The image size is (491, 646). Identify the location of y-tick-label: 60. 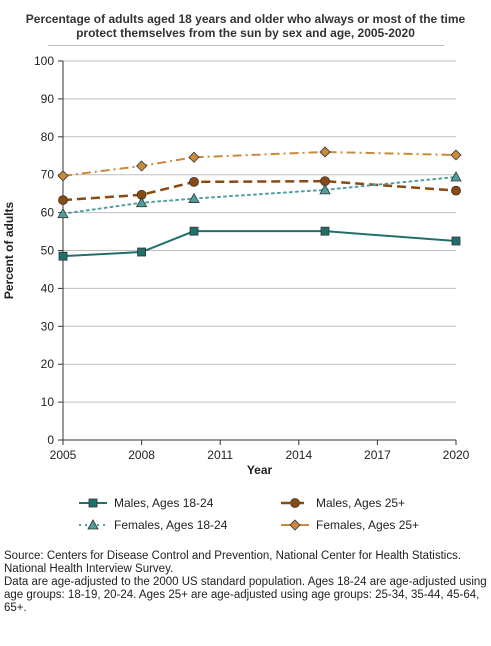
(48, 213).